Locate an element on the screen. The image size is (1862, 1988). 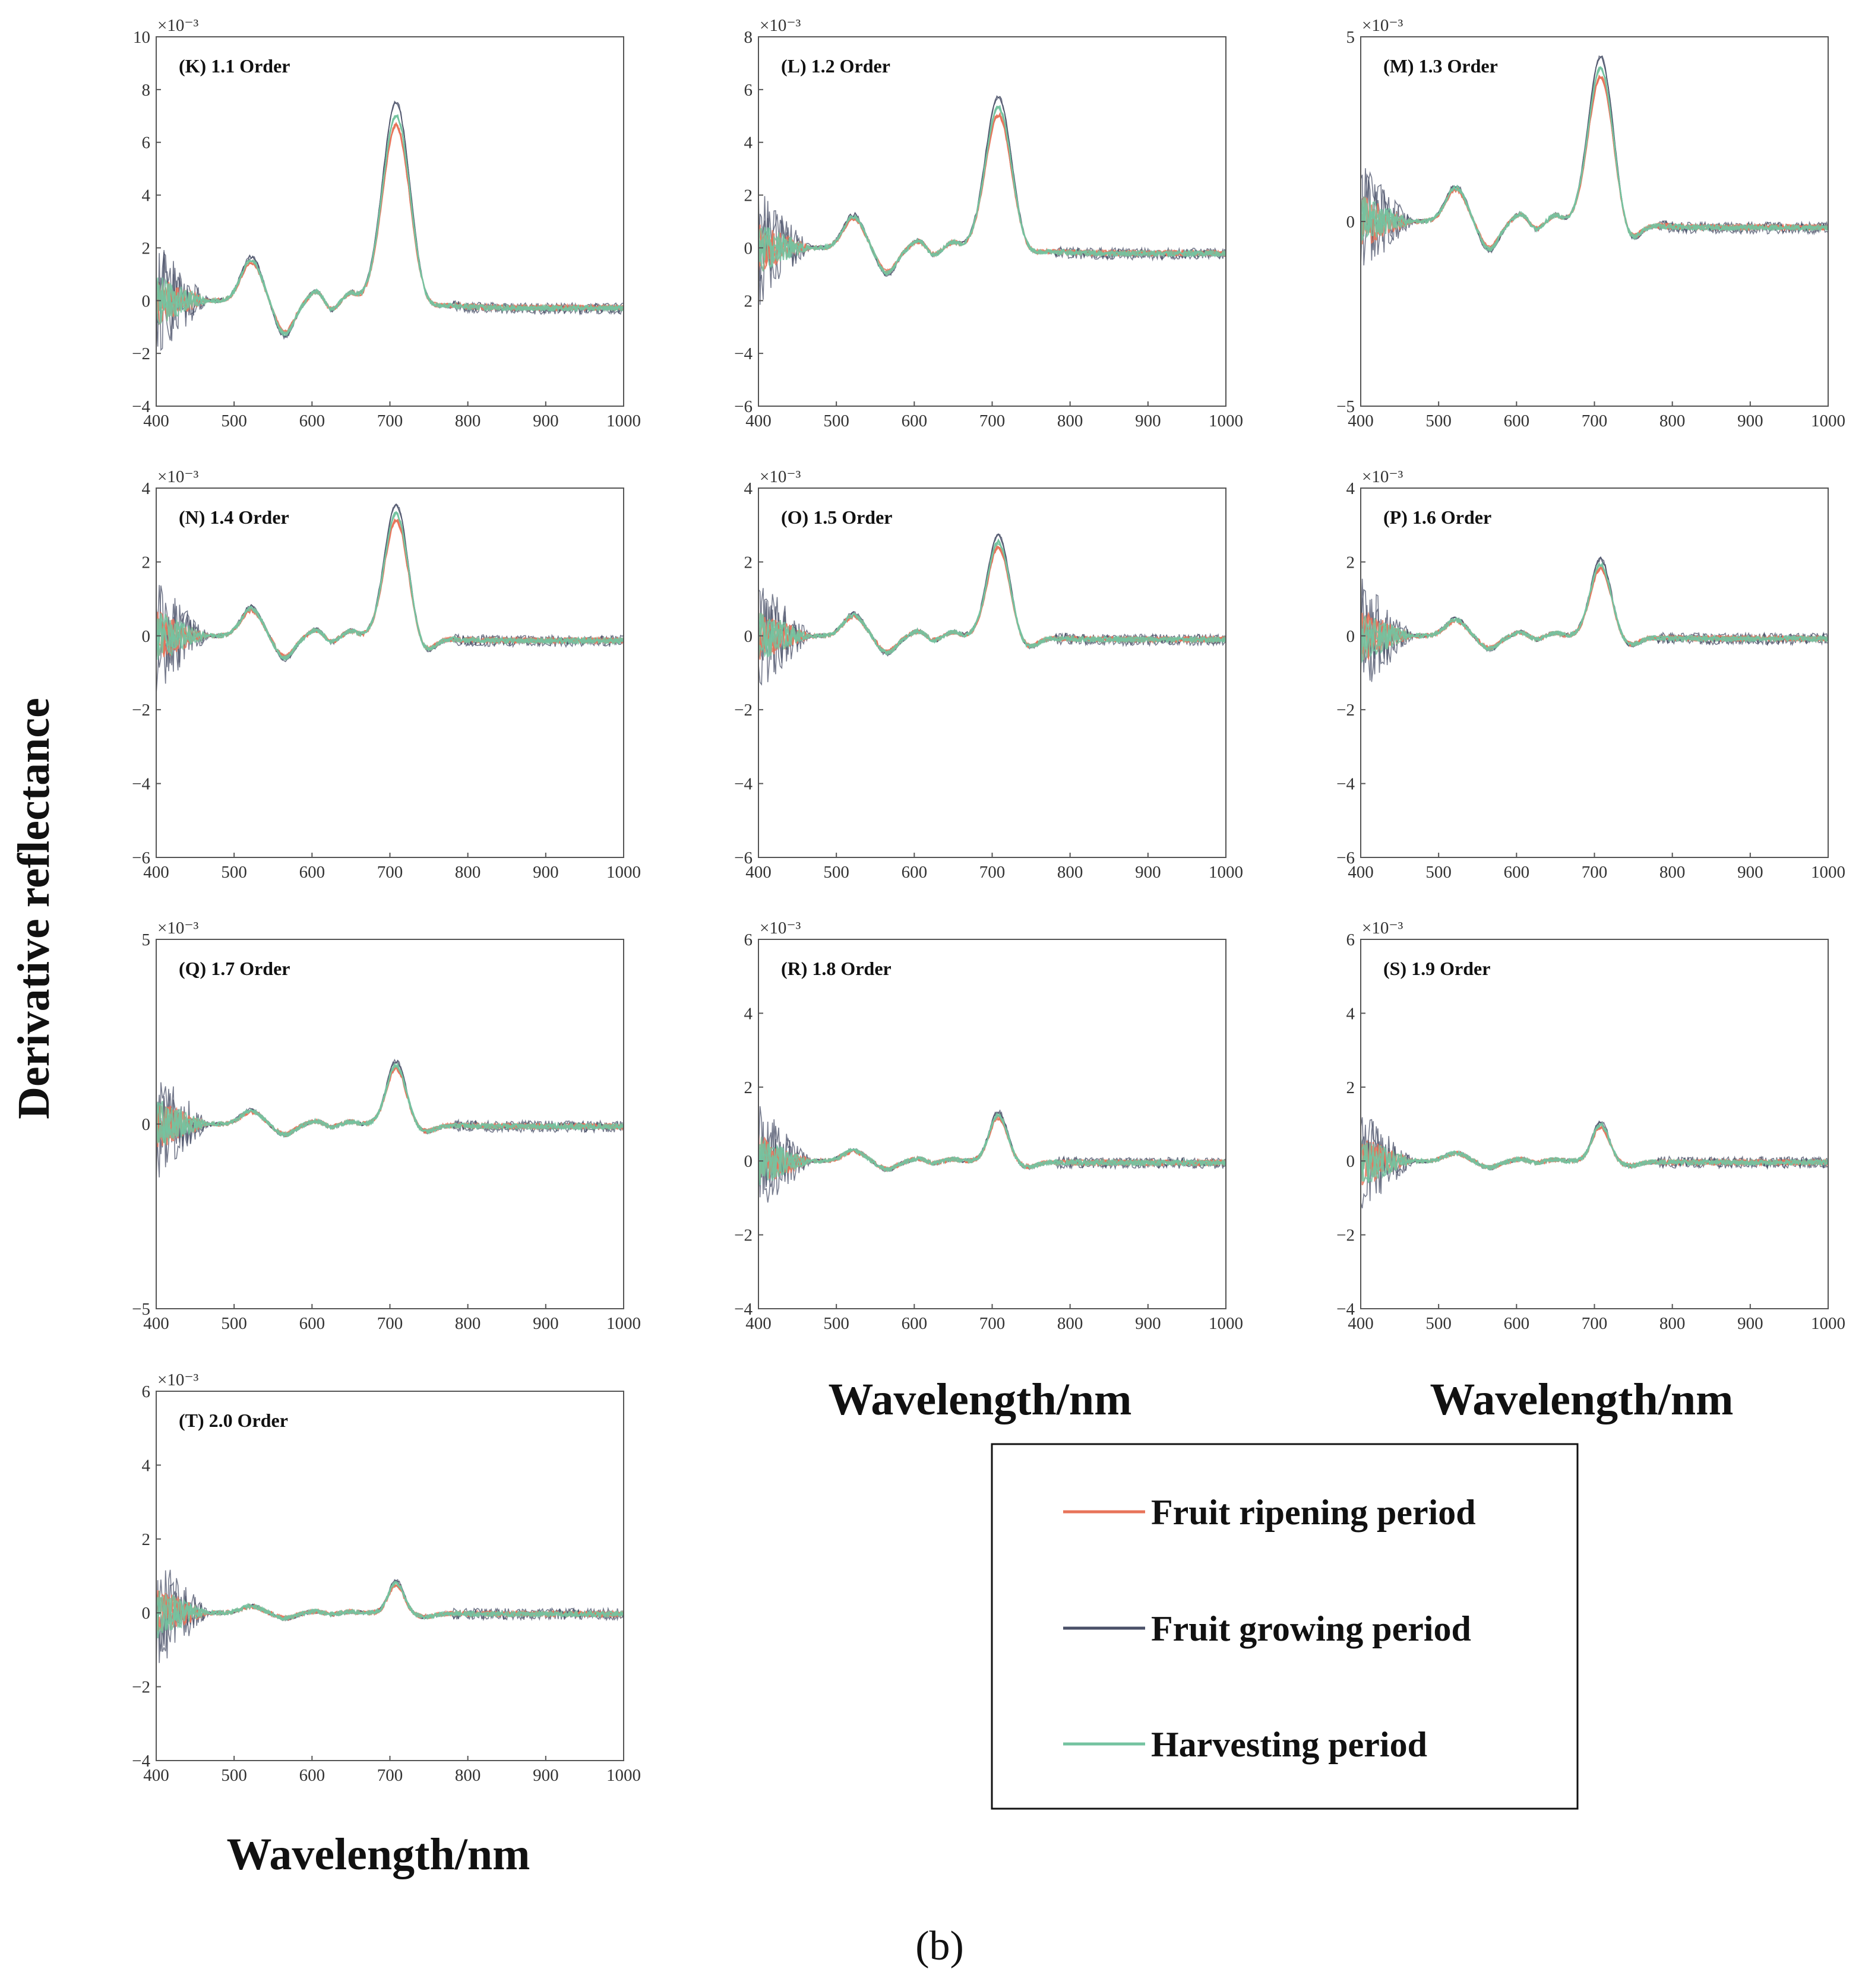
panel-4-xtick-500: 500 is located at coordinates (234, 872).